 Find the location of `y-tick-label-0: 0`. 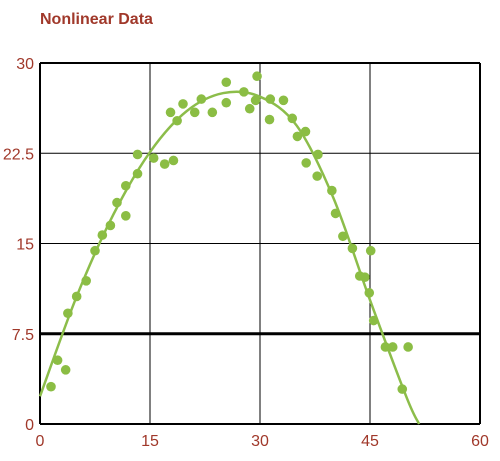

y-tick-label-0: 0 is located at coordinates (29, 425).